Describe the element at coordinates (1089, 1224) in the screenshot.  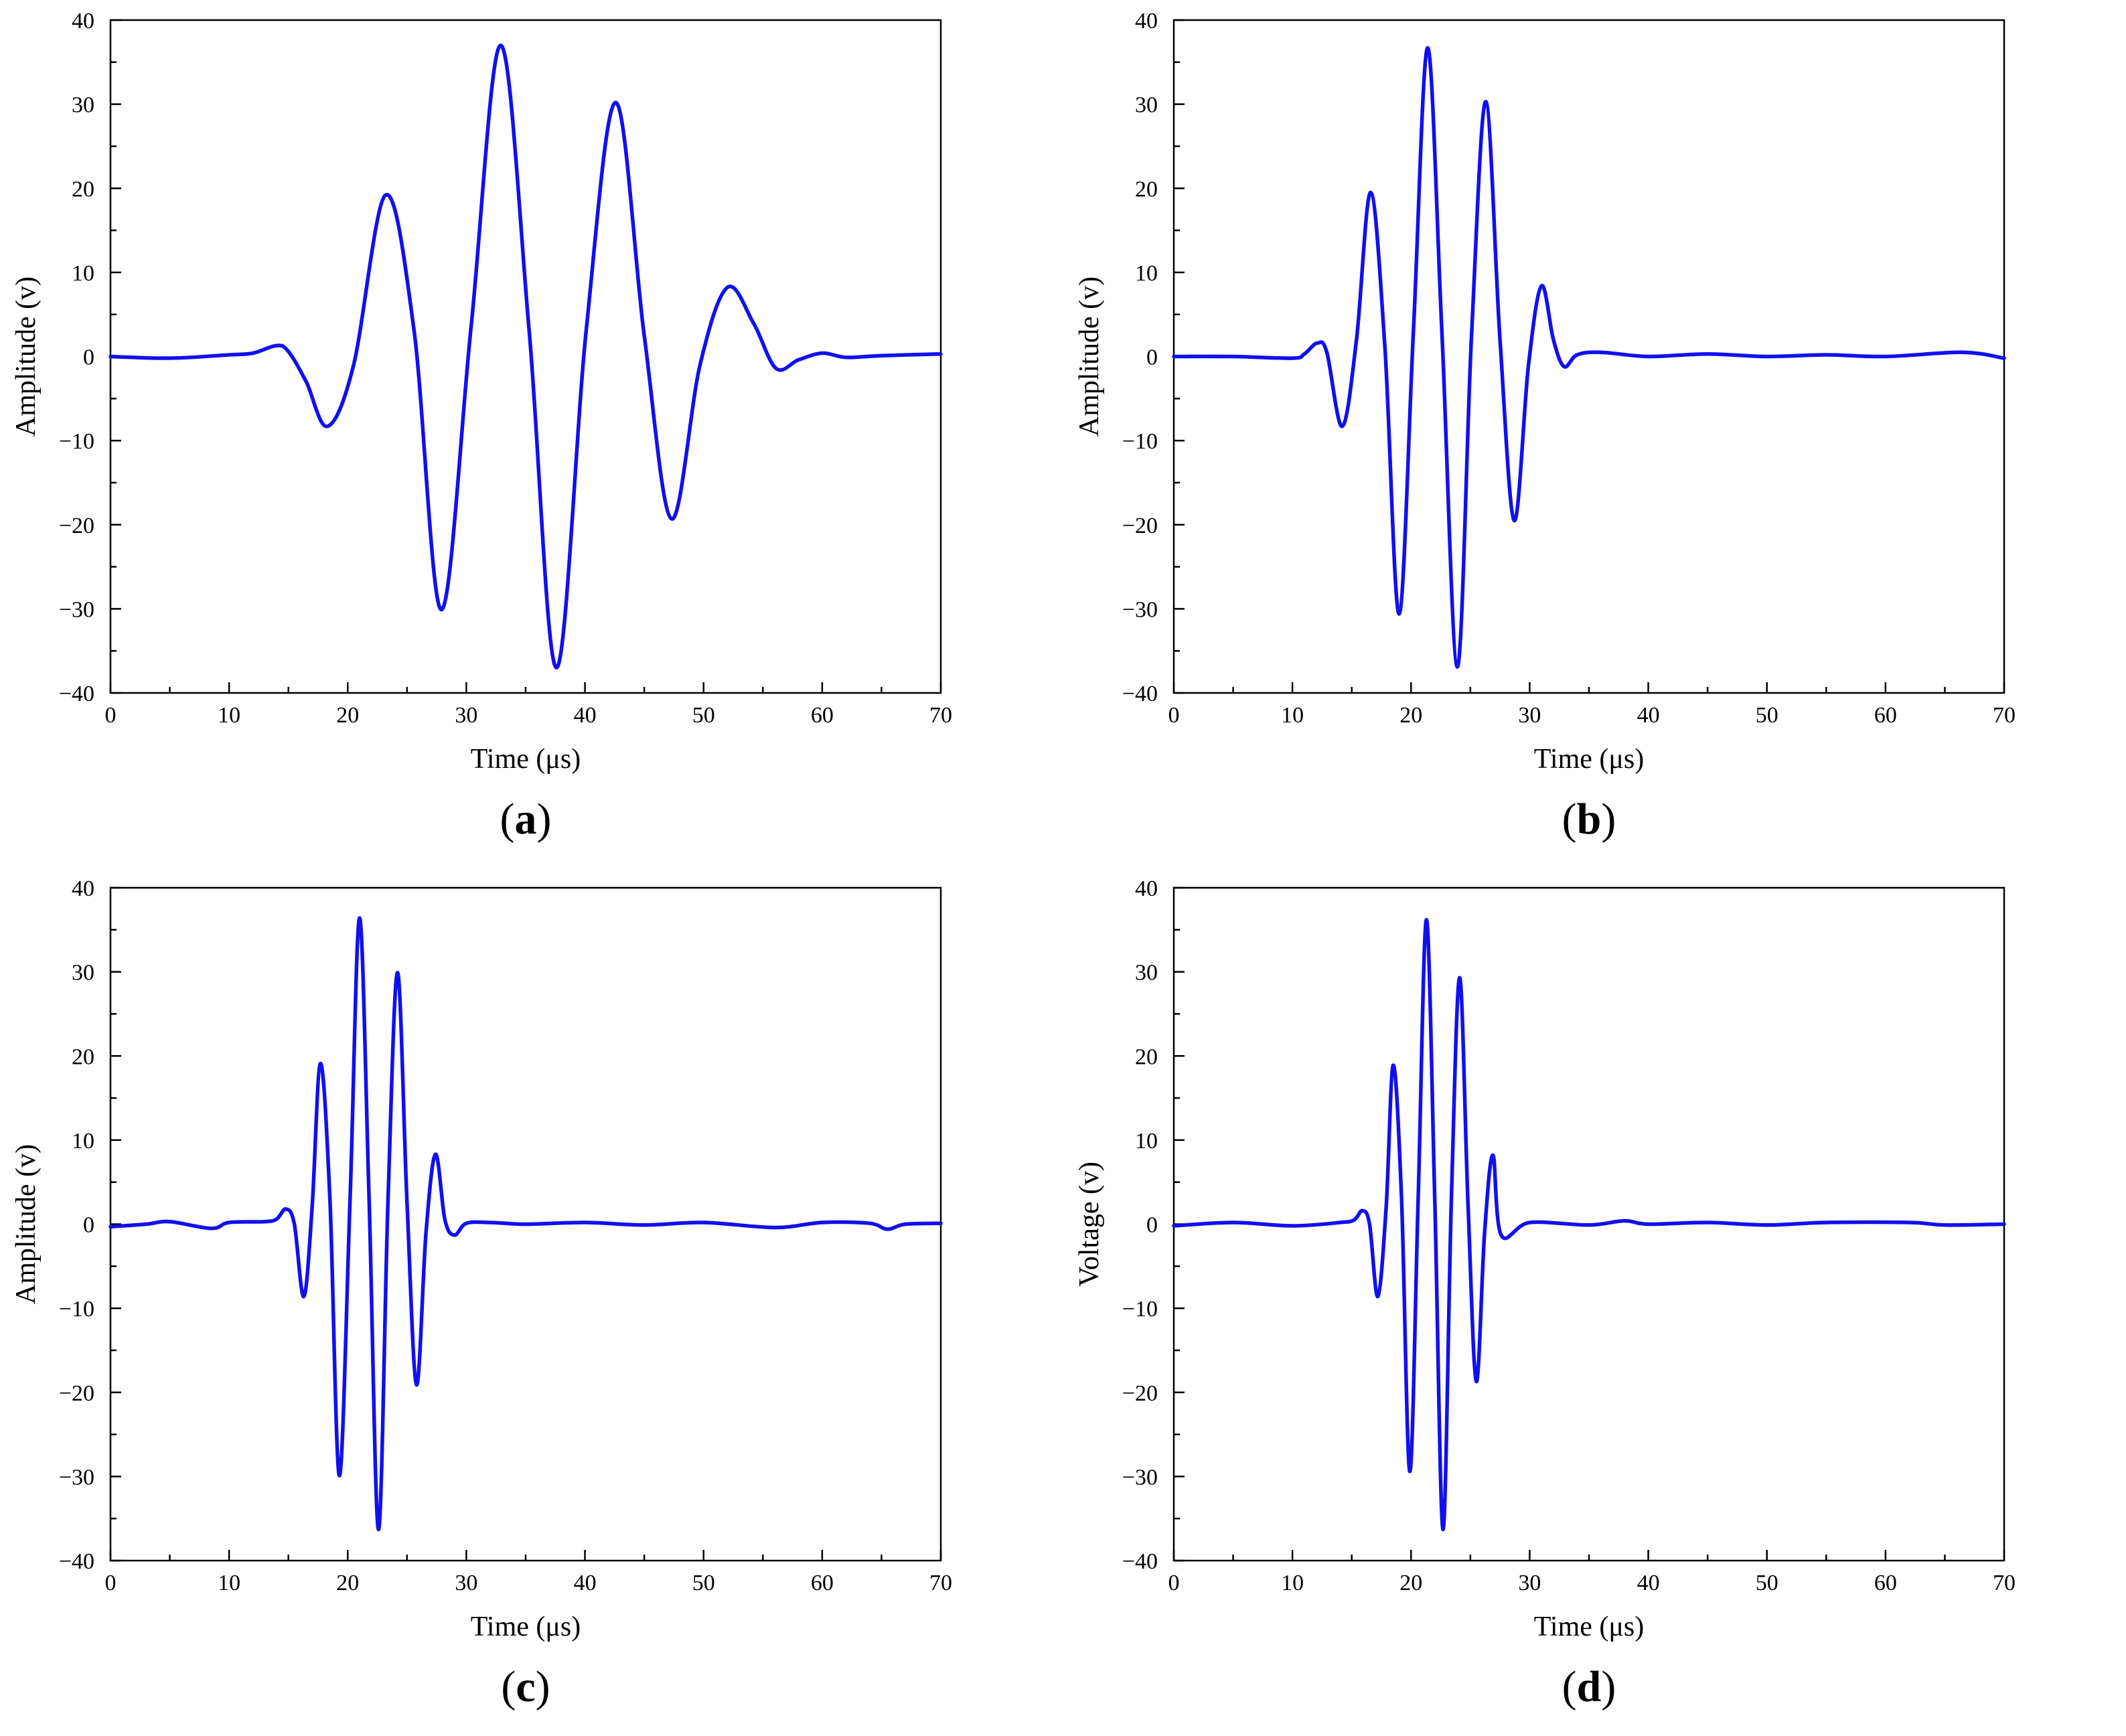
I see `y-axis-label: Voltage (v)` at that location.